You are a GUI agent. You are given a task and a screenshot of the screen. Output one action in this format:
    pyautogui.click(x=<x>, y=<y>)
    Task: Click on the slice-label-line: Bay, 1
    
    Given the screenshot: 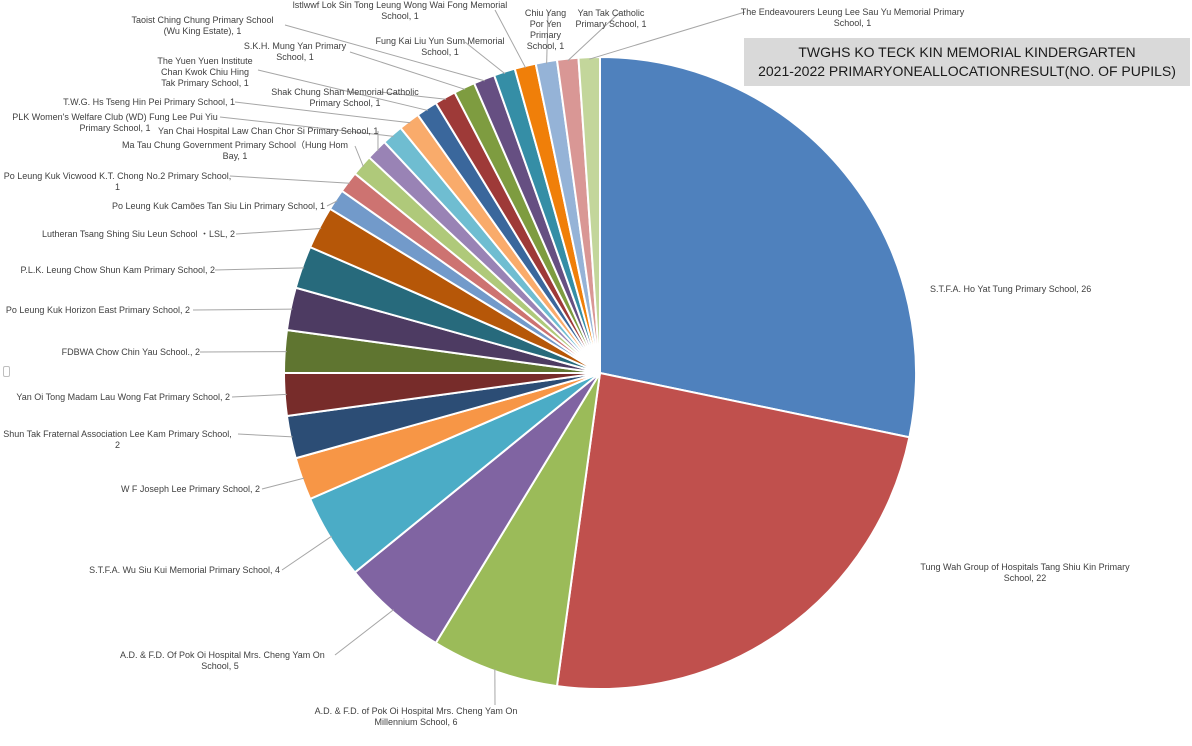 What is the action you would take?
    pyautogui.click(x=235, y=156)
    